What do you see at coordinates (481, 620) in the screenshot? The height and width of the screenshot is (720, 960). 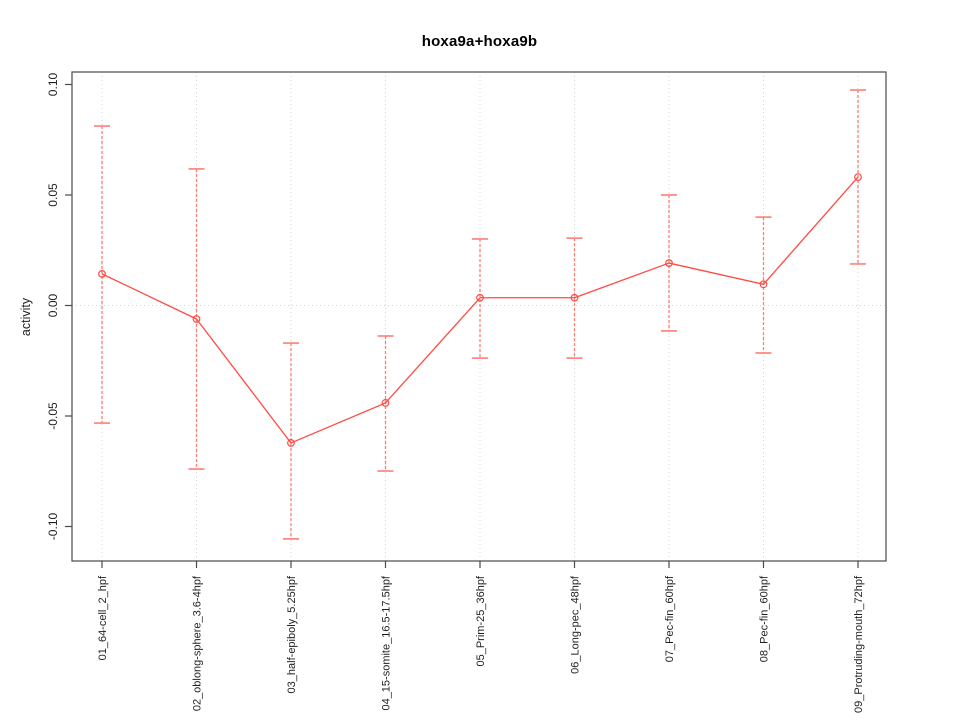 I see `x-tick-label: 05_Prim-25_36hpf` at bounding box center [481, 620].